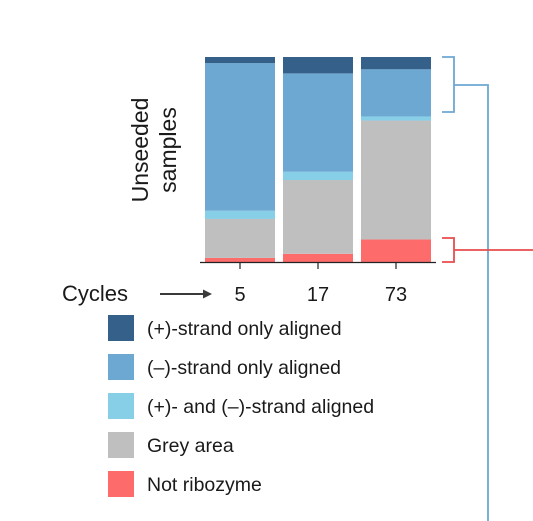 The width and height of the screenshot is (533, 521). Describe the element at coordinates (190, 446) in the screenshot. I see `legend-label: Grey area` at that location.